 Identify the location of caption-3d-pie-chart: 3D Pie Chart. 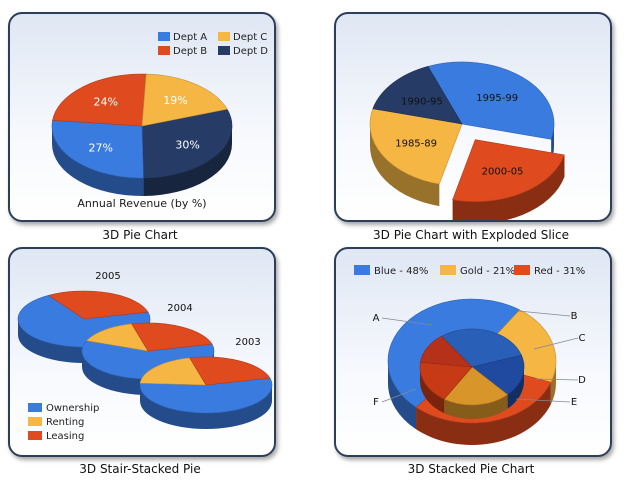
(140, 235).